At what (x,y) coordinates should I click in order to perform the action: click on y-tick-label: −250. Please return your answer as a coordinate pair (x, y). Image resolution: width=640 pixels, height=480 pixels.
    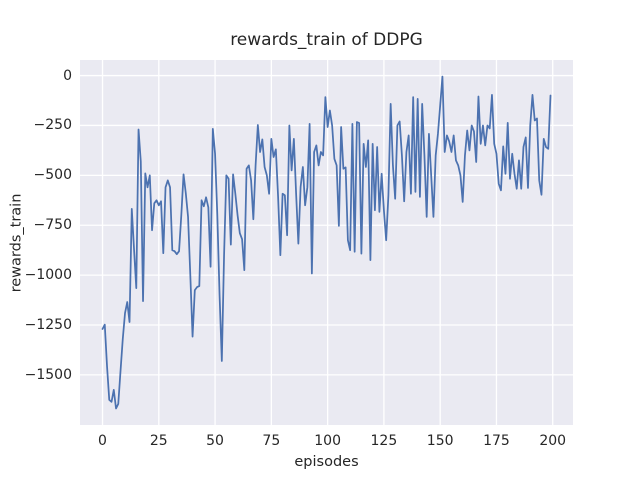
    Looking at the image, I should click on (52, 125).